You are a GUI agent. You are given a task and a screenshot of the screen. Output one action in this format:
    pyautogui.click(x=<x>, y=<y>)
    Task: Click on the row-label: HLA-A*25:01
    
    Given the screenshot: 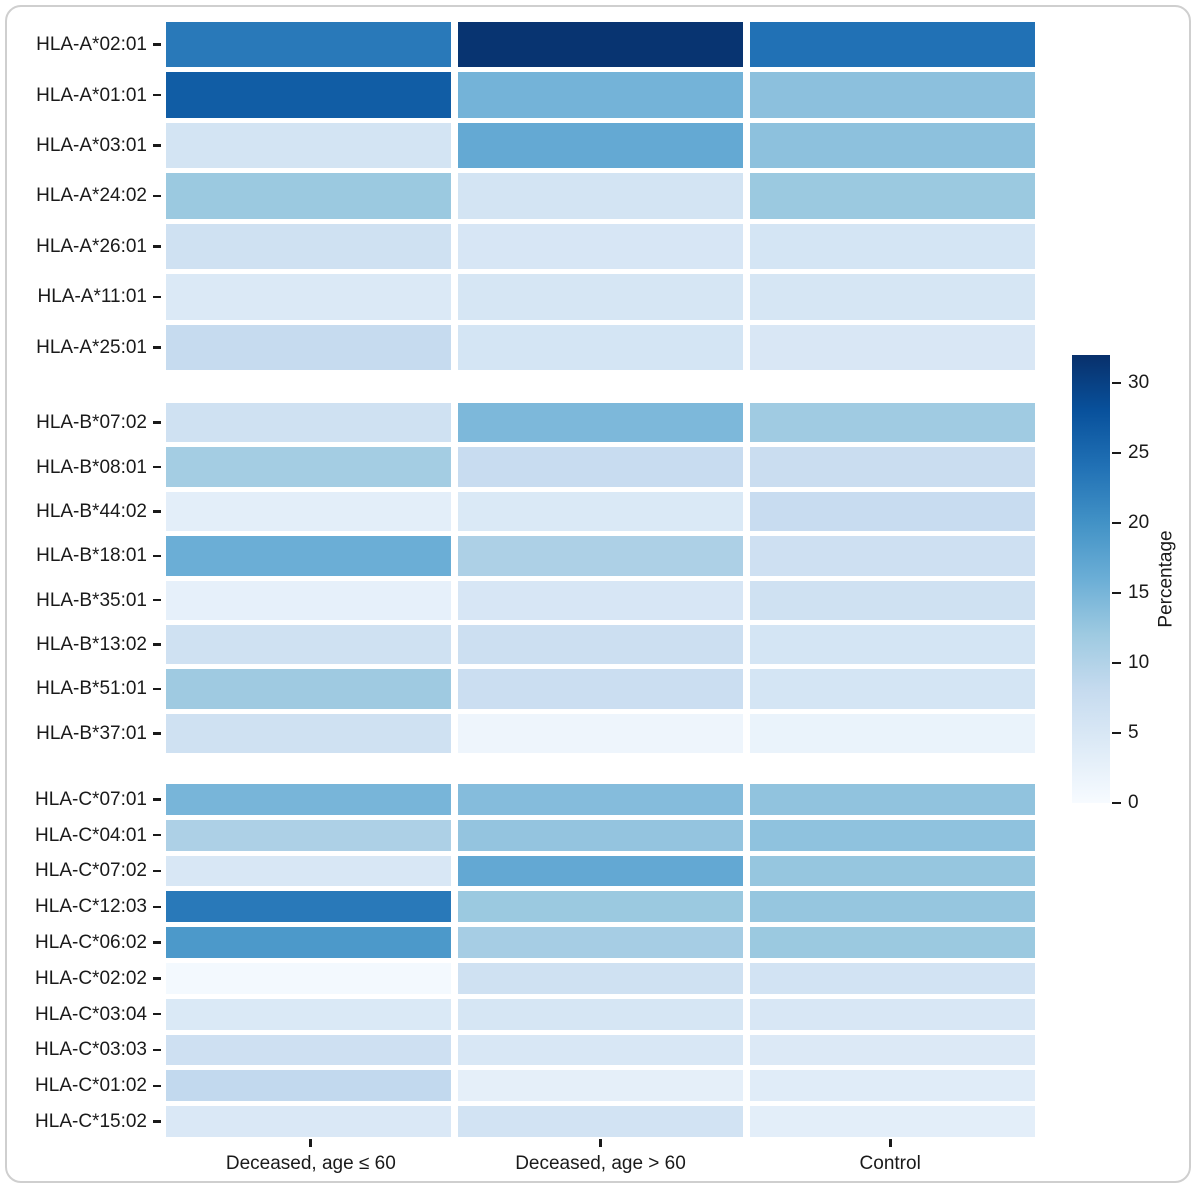 What is the action you would take?
    pyautogui.click(x=83, y=347)
    